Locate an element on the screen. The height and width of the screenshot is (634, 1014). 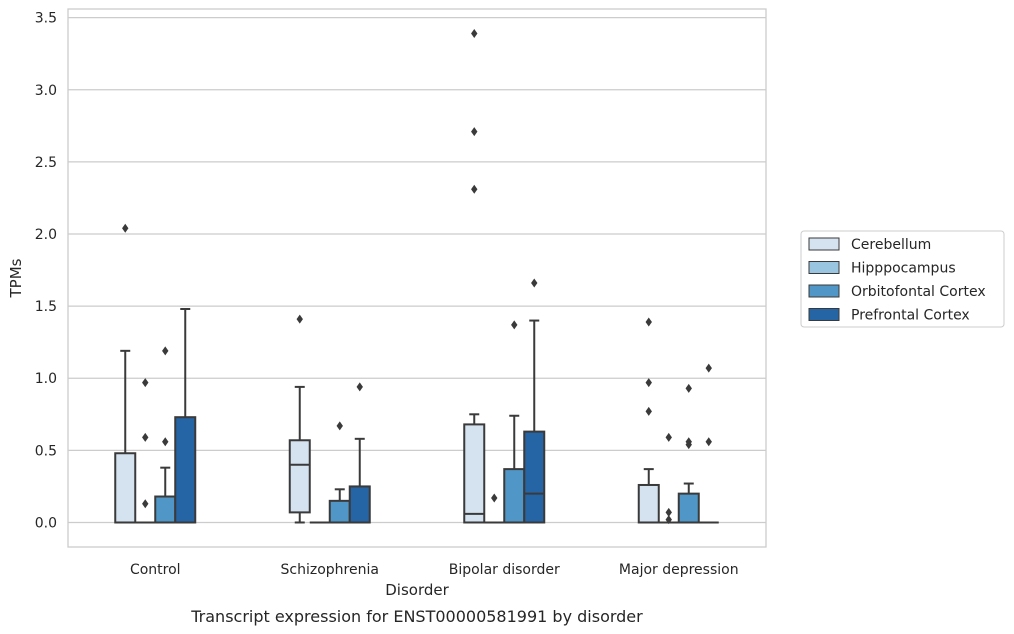
legend-label: Cerebellum is located at coordinates (891, 245).